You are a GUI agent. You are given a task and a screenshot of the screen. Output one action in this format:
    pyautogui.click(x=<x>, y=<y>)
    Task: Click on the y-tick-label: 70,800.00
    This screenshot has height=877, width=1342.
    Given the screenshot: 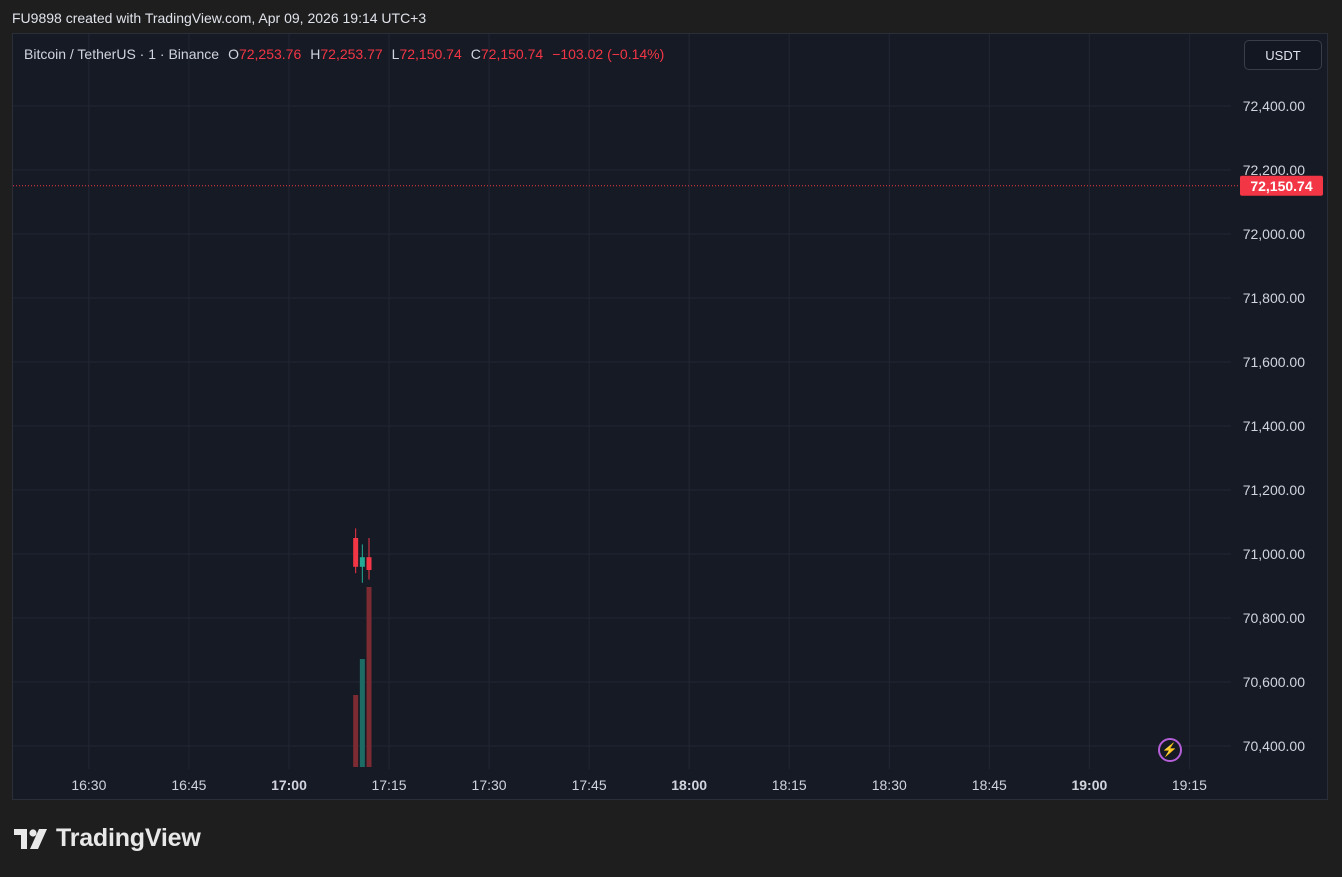 What is the action you would take?
    pyautogui.click(x=1274, y=618)
    